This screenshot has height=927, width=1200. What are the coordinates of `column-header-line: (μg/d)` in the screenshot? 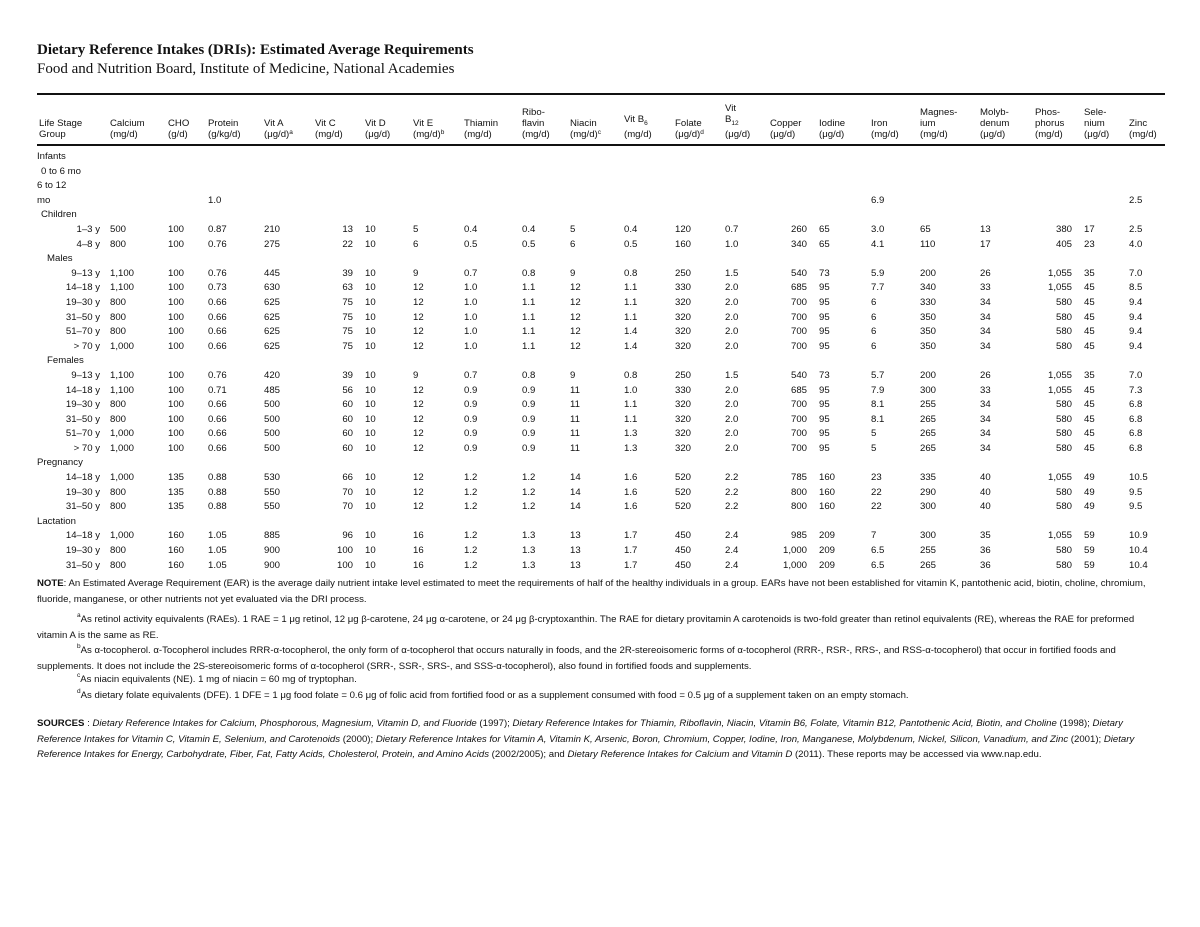 It's located at (783, 134).